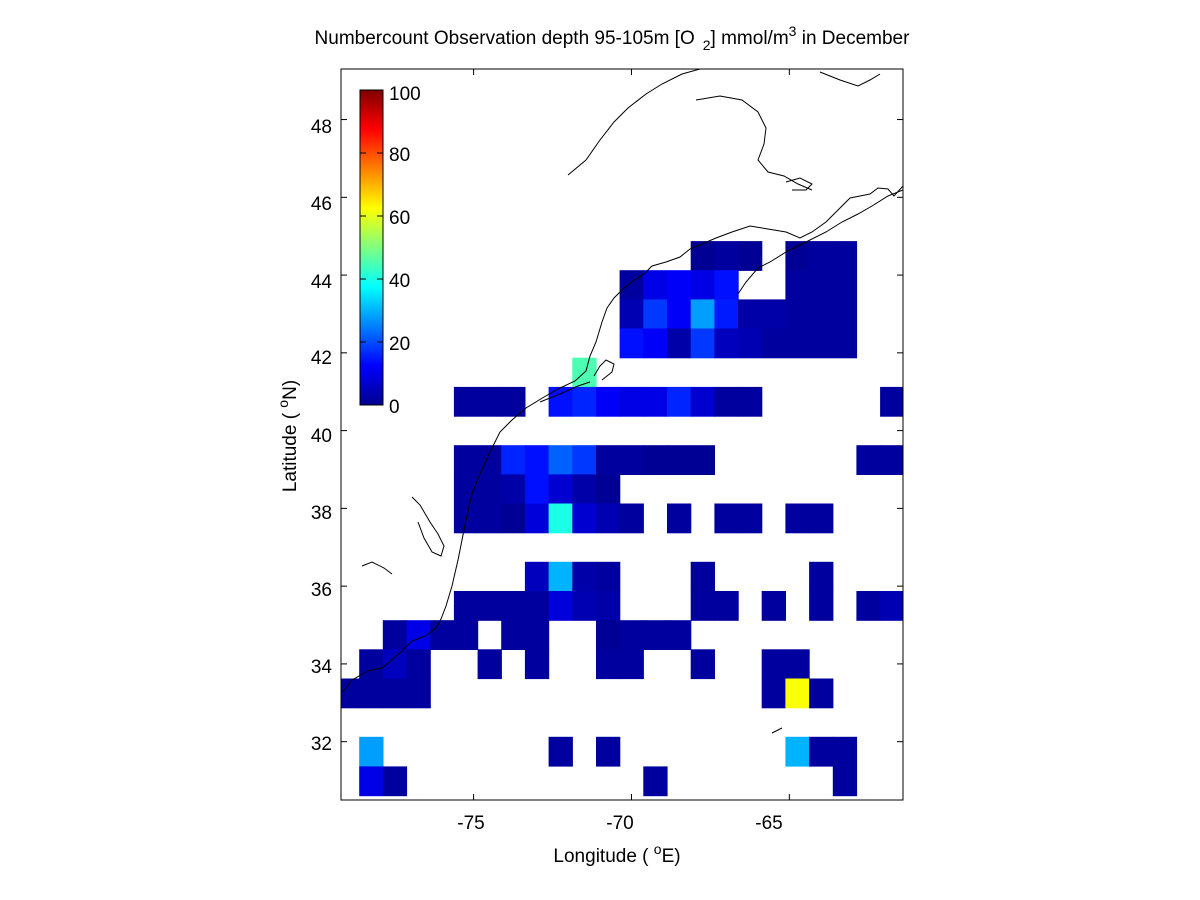 The image size is (1200, 900). What do you see at coordinates (394, 407) in the screenshot?
I see `colorbar-tick-label: 0` at bounding box center [394, 407].